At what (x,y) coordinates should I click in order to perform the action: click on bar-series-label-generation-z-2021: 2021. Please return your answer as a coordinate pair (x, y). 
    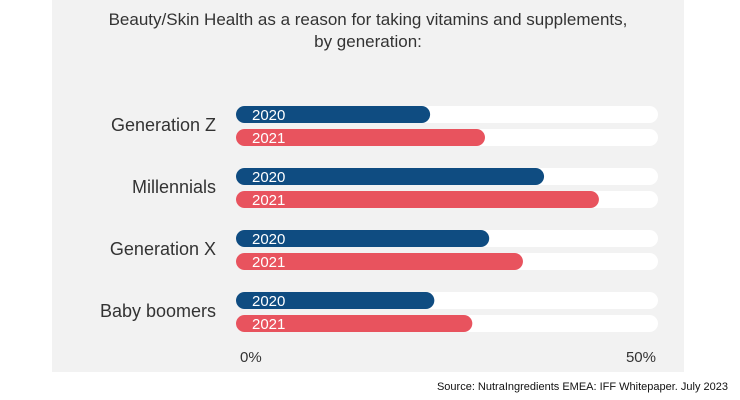
    Looking at the image, I should click on (268, 138).